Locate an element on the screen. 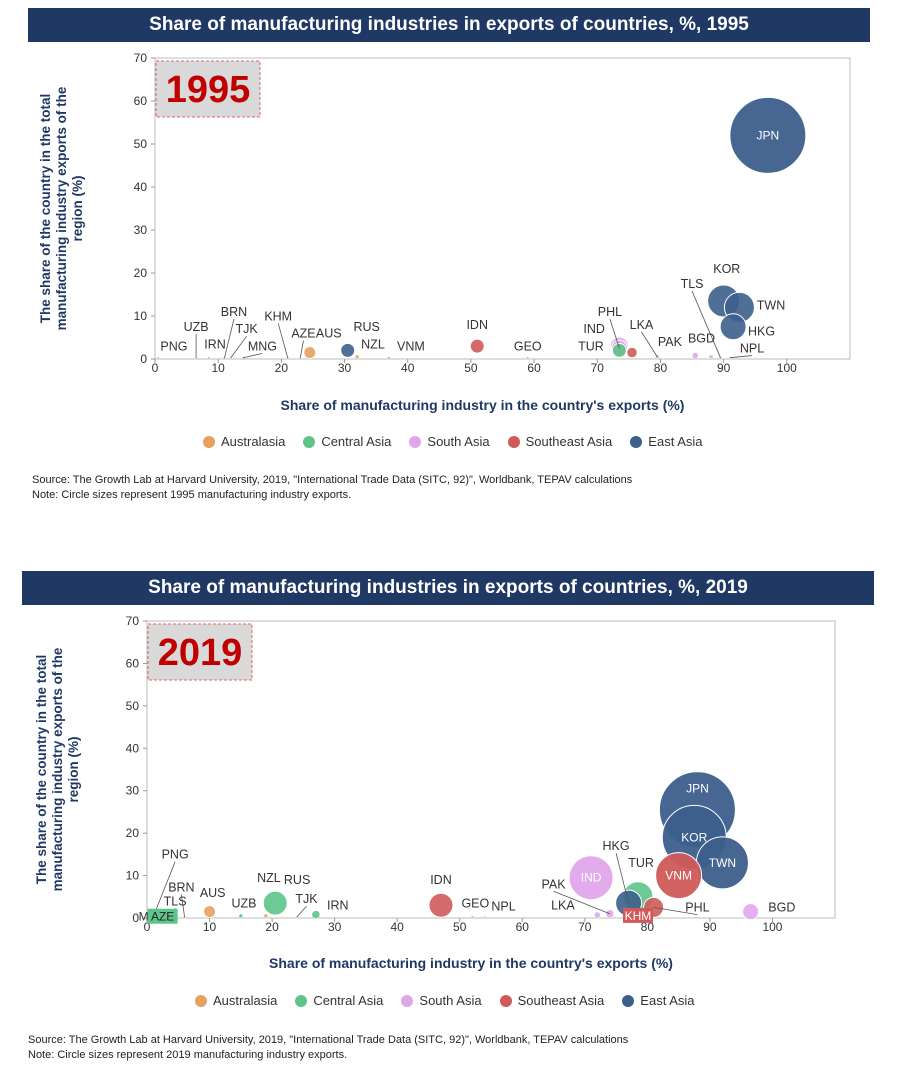 The image size is (905, 1091). bubble-lka is located at coordinates (597, 915).